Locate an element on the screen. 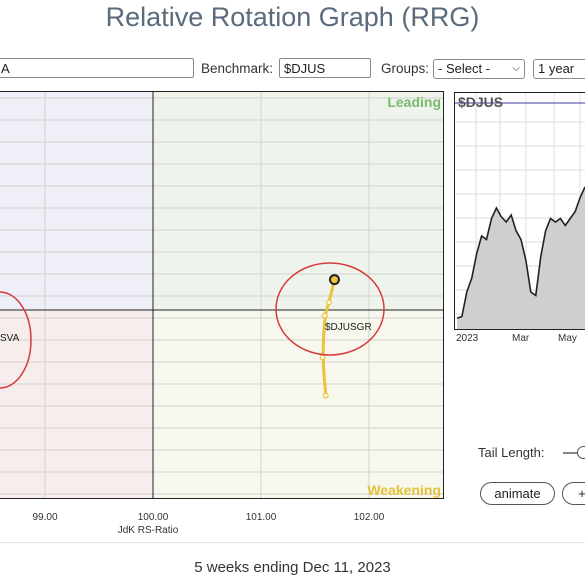 This screenshot has height=585, width=585. mini-area is located at coordinates (521, 258).